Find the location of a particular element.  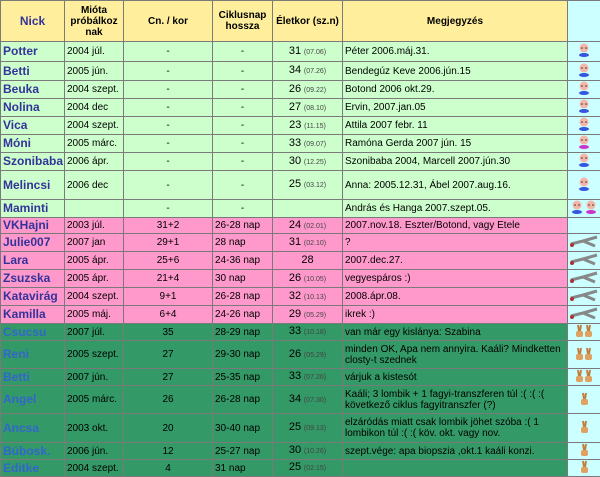

age-cell: 28 is located at coordinates (308, 261).